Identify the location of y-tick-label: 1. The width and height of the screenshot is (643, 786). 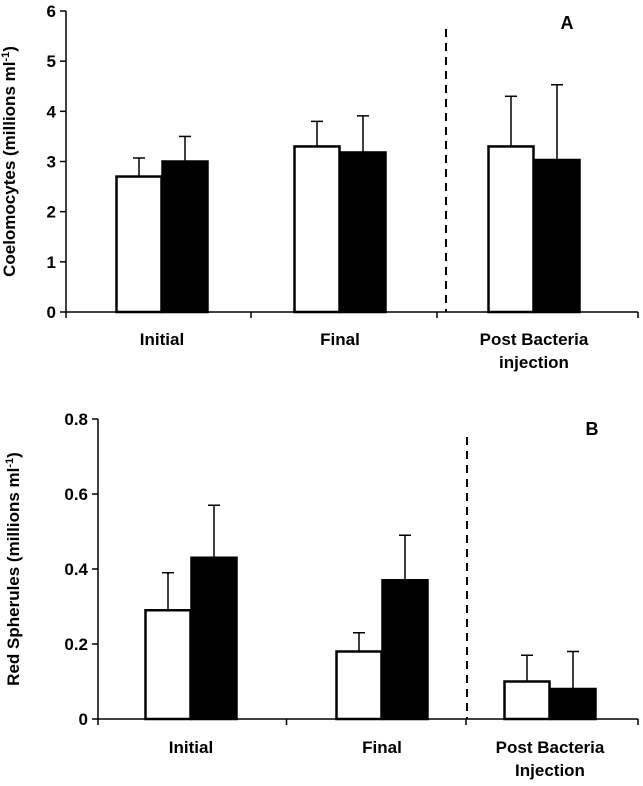
(51, 262).